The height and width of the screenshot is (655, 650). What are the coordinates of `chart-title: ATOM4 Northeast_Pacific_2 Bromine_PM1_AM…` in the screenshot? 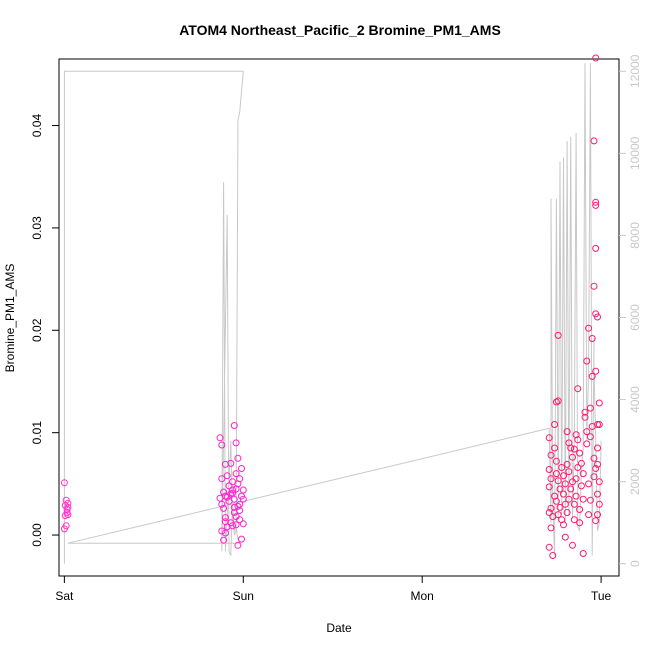 It's located at (340, 30).